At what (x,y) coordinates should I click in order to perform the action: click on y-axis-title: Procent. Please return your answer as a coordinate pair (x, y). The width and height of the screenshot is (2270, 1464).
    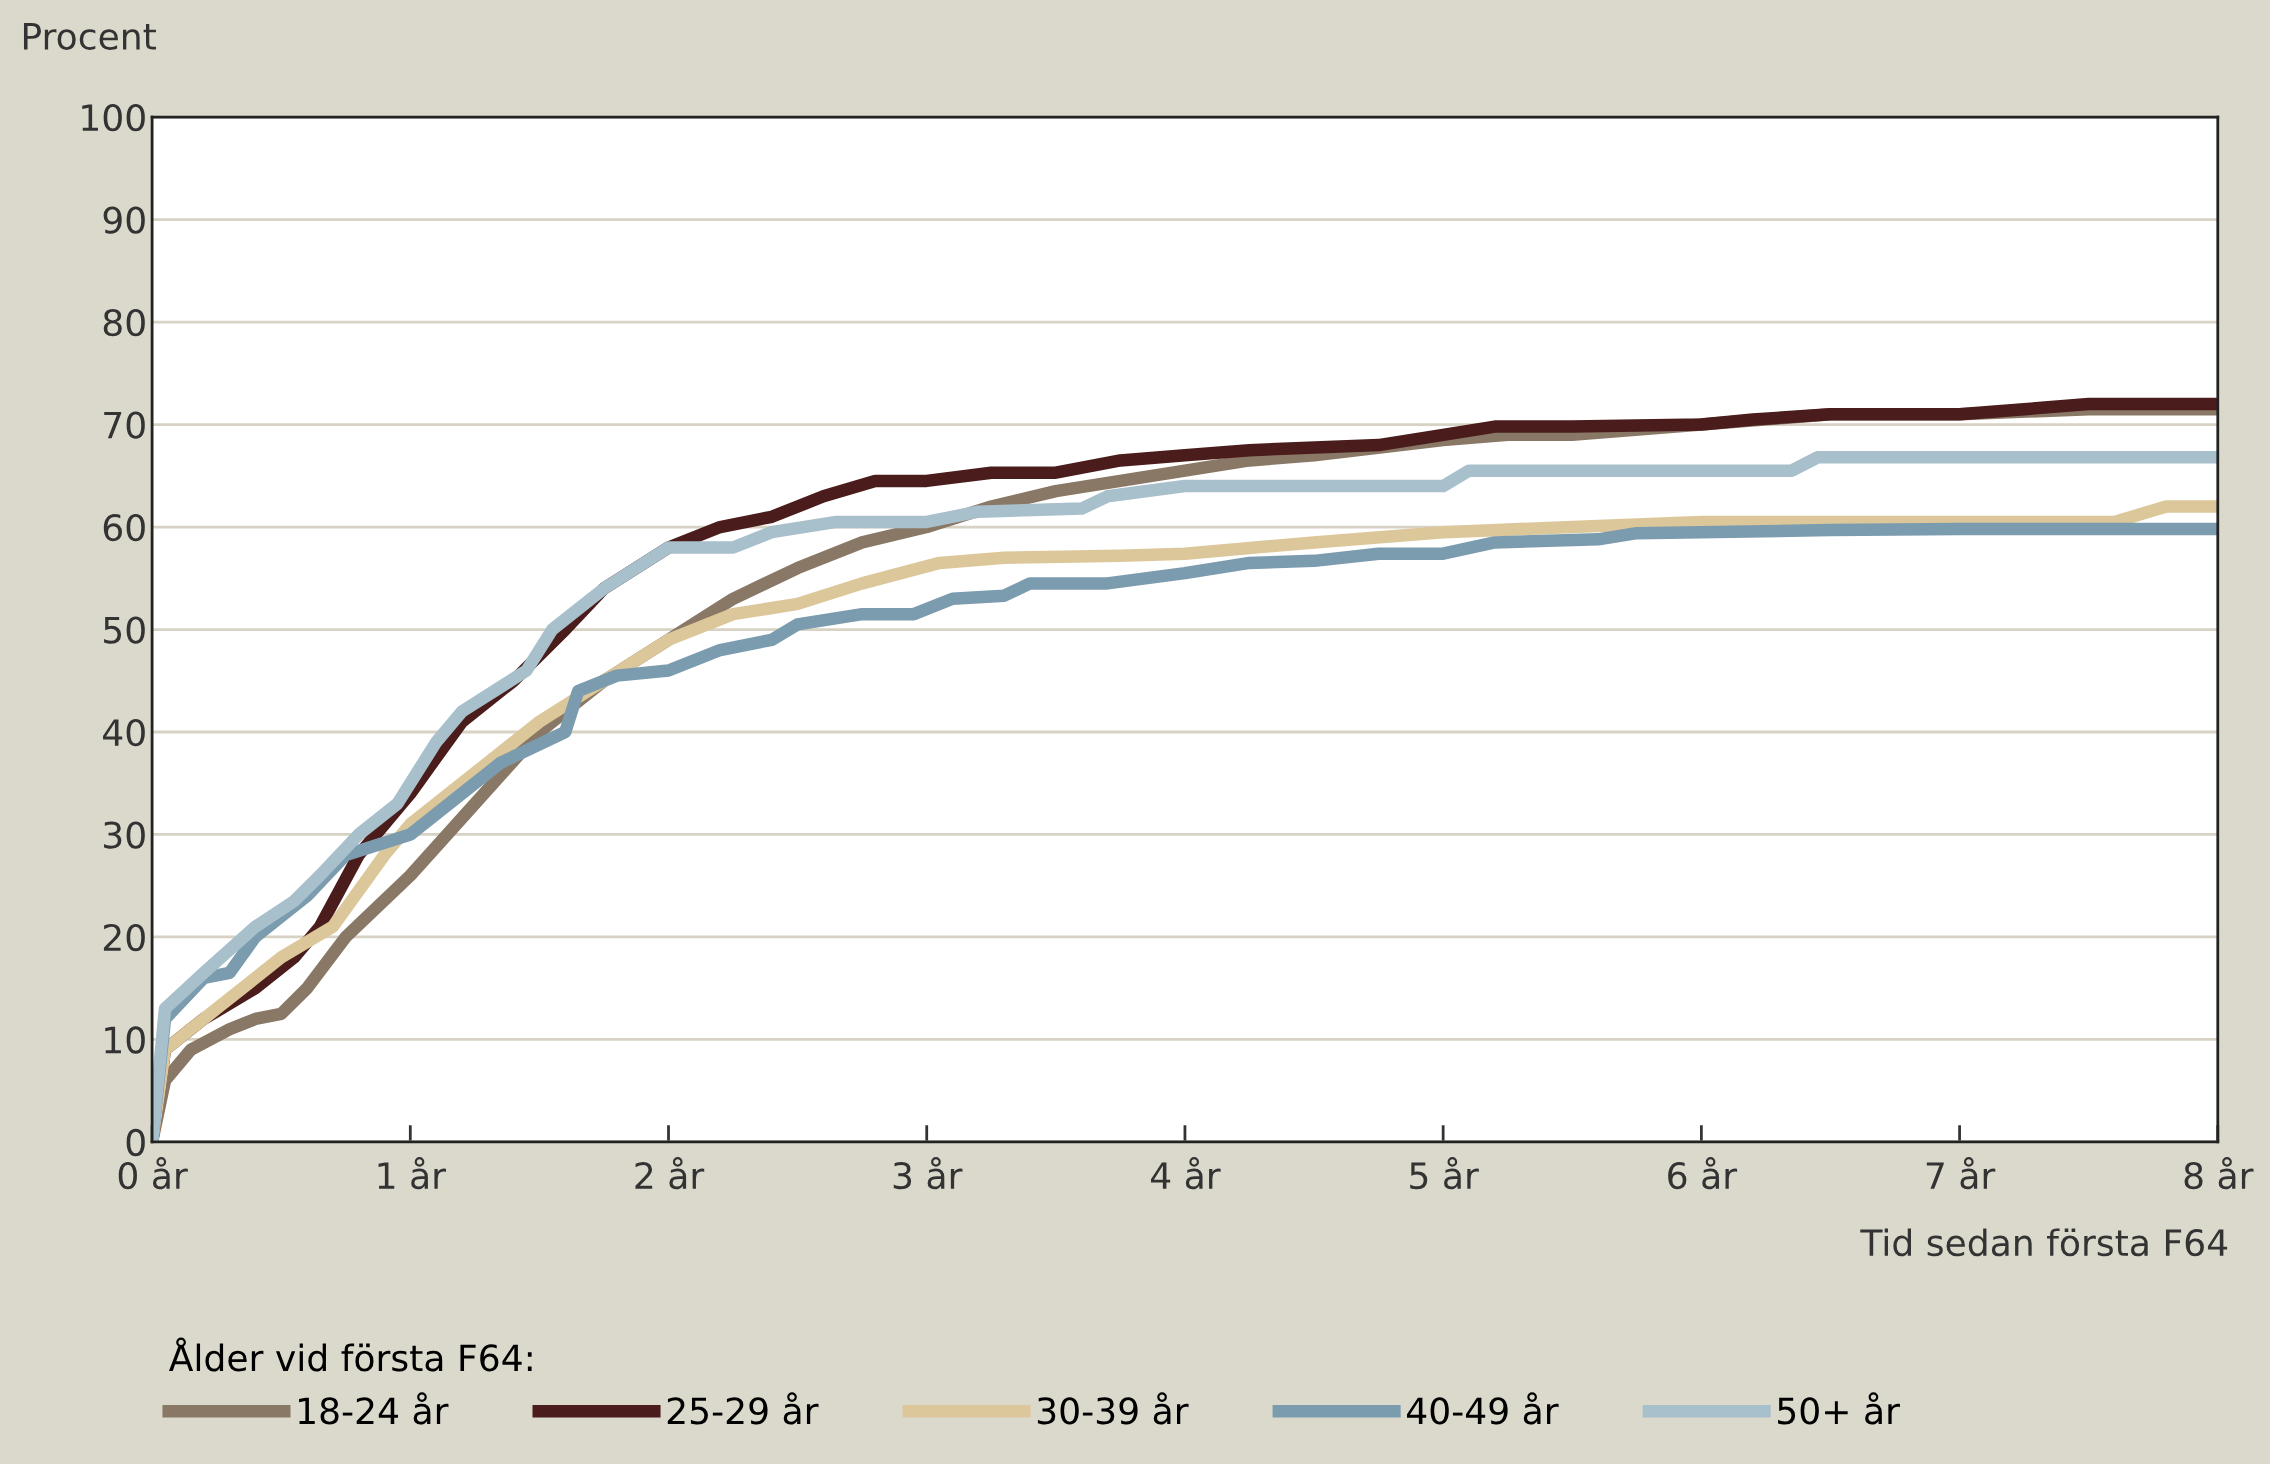
    Looking at the image, I should click on (89, 36).